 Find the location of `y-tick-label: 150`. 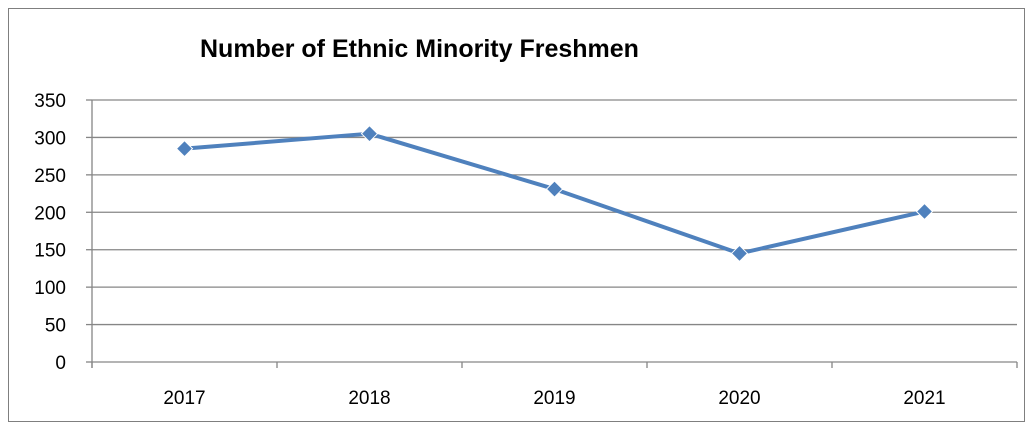

y-tick-label: 150 is located at coordinates (50, 251).